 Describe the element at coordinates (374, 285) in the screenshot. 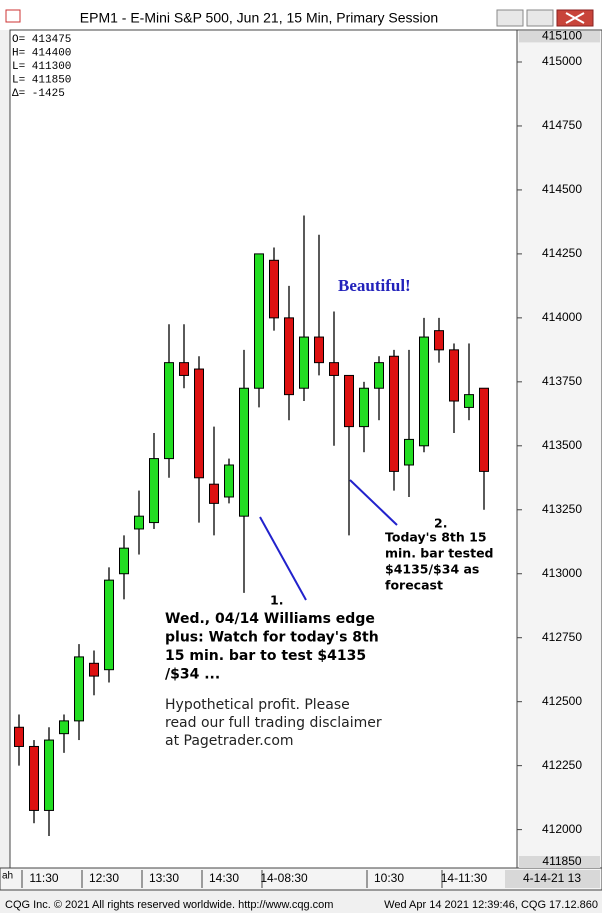

I see `annotation-beautiful: Beautiful!` at that location.